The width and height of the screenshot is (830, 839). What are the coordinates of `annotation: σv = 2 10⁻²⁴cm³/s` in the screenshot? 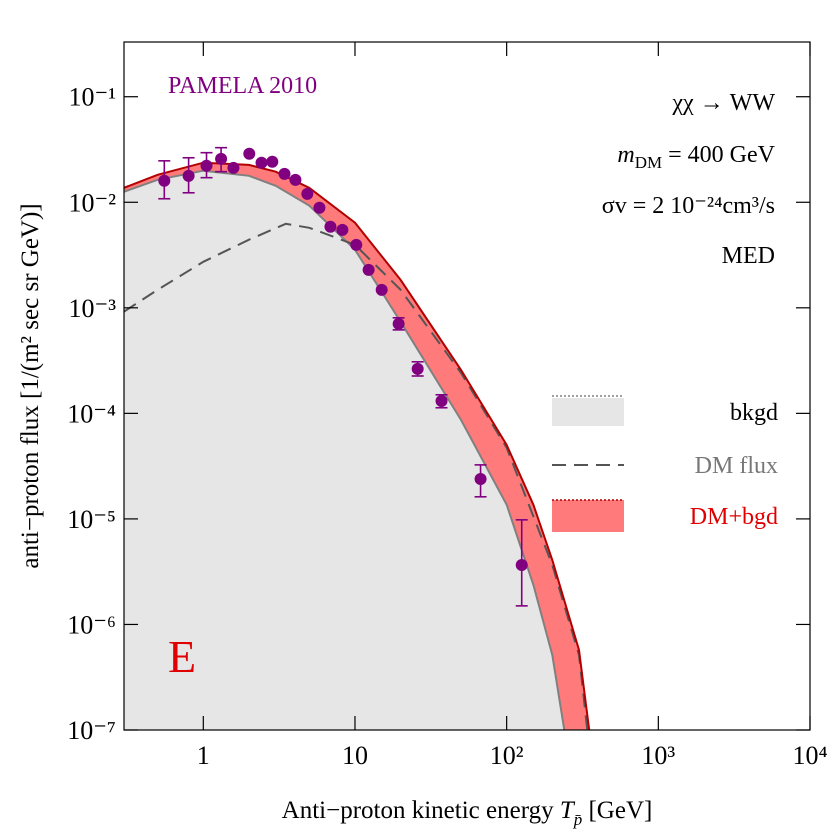 It's located at (688, 206).